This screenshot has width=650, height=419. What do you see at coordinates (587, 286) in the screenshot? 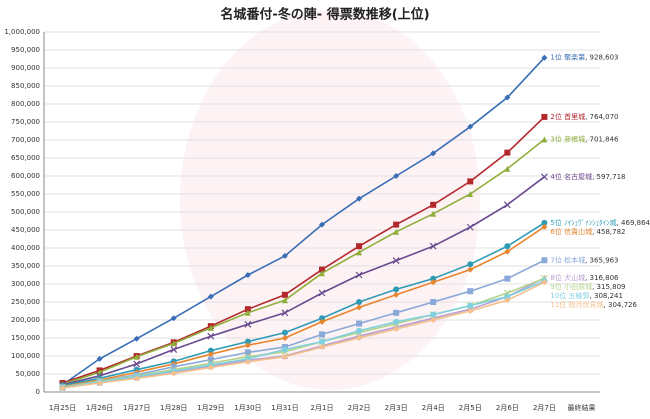
I see `end-label: 9位 小田原城, 315,809` at bounding box center [587, 286].